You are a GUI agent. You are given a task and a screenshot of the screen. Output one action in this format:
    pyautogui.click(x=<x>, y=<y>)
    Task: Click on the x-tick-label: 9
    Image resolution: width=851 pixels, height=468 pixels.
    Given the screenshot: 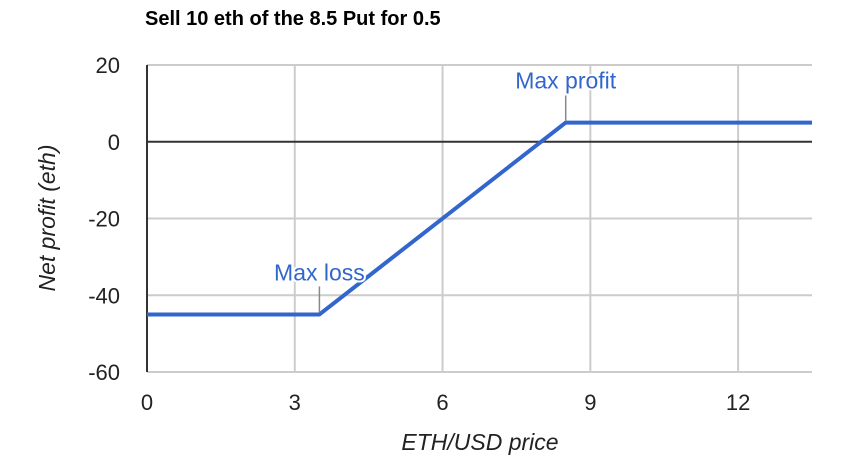 What is the action you would take?
    pyautogui.click(x=590, y=402)
    